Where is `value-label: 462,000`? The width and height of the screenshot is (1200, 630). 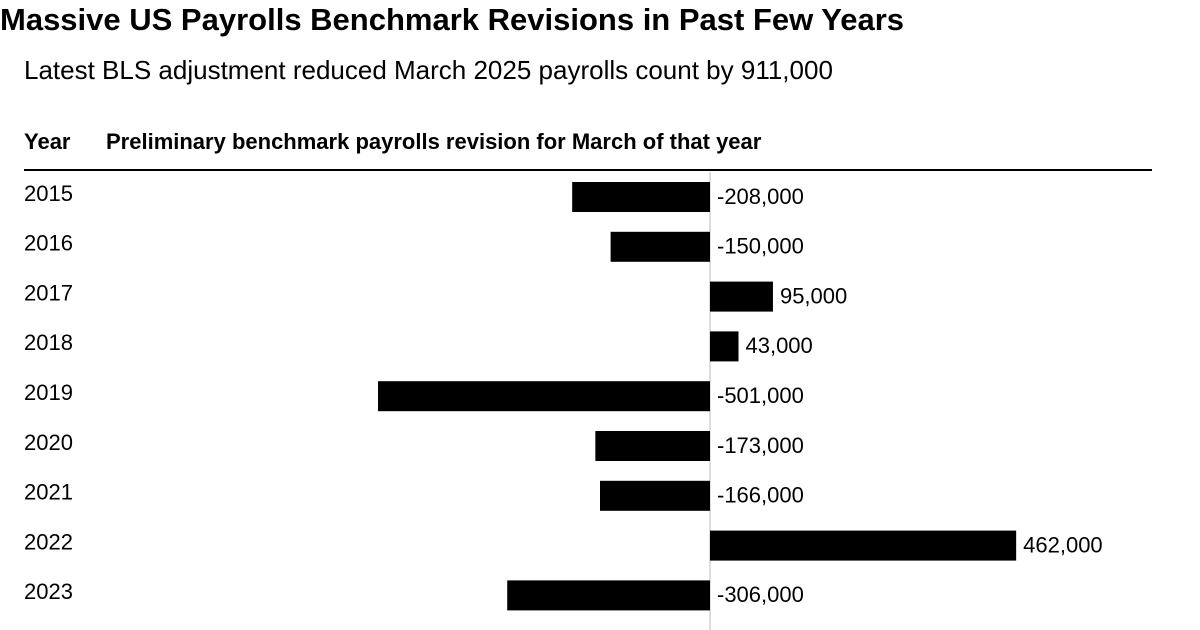
value-label: 462,000 is located at coordinates (1063, 544).